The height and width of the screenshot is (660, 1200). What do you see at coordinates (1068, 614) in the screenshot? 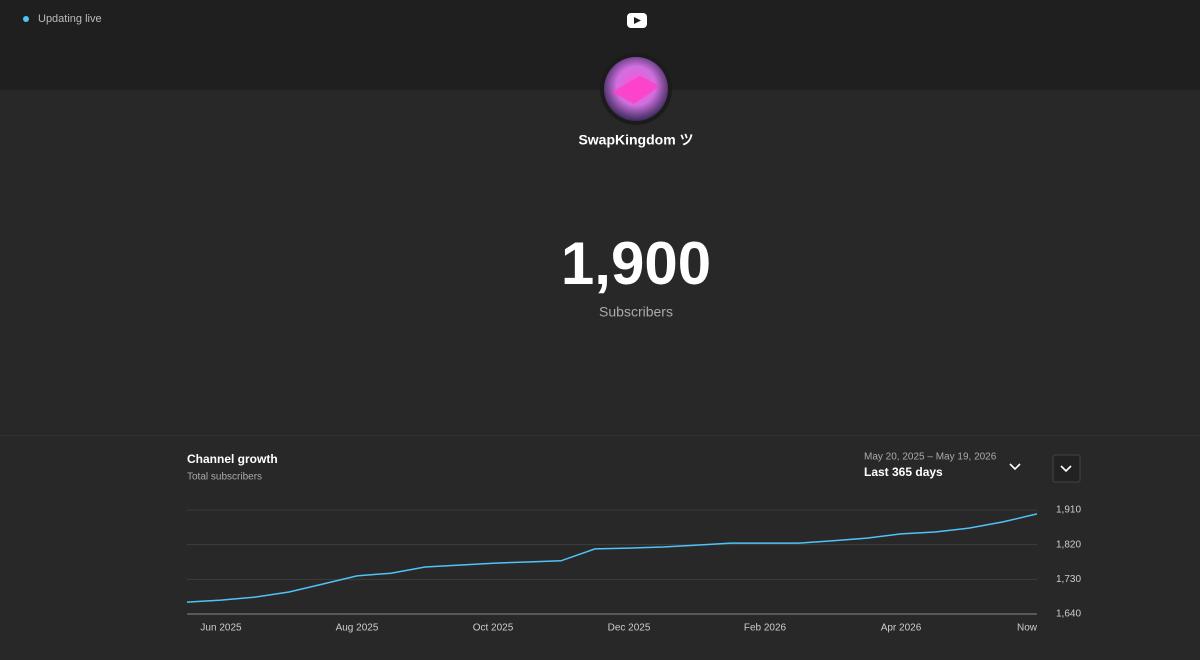
I see `y-tick-label: 1,640` at bounding box center [1068, 614].